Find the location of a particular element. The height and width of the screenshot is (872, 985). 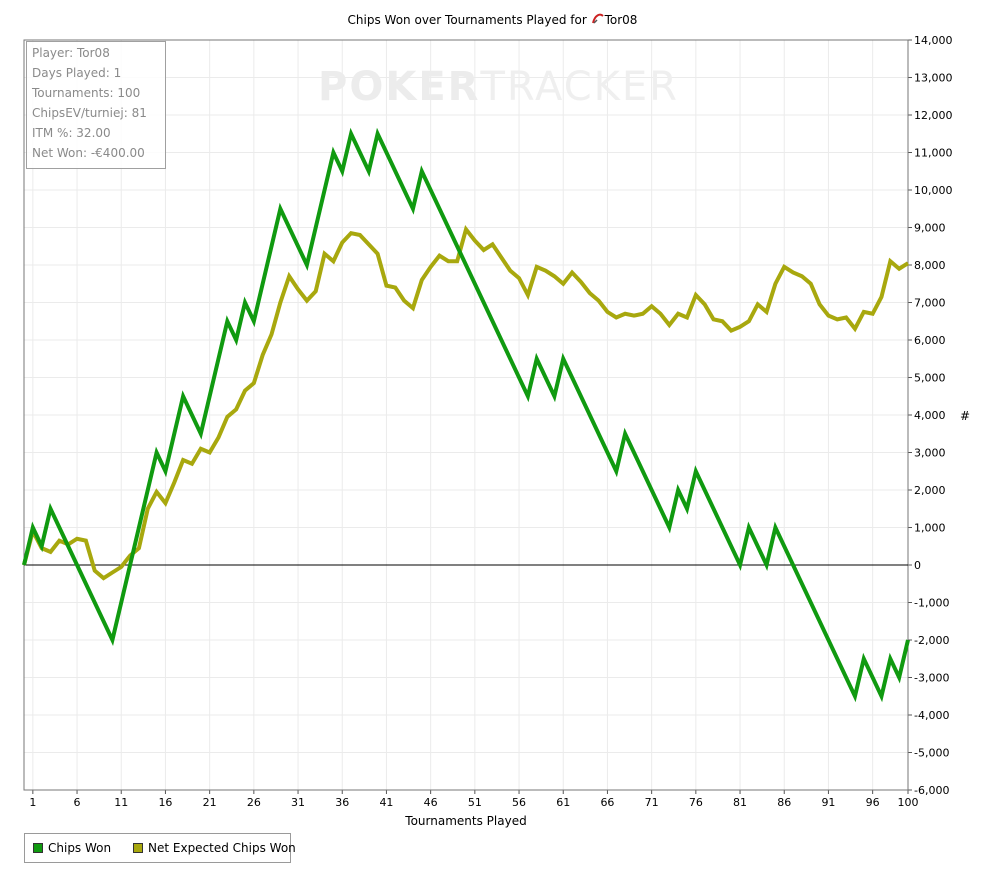

y-tick-label: 6,000 is located at coordinates (930, 340).